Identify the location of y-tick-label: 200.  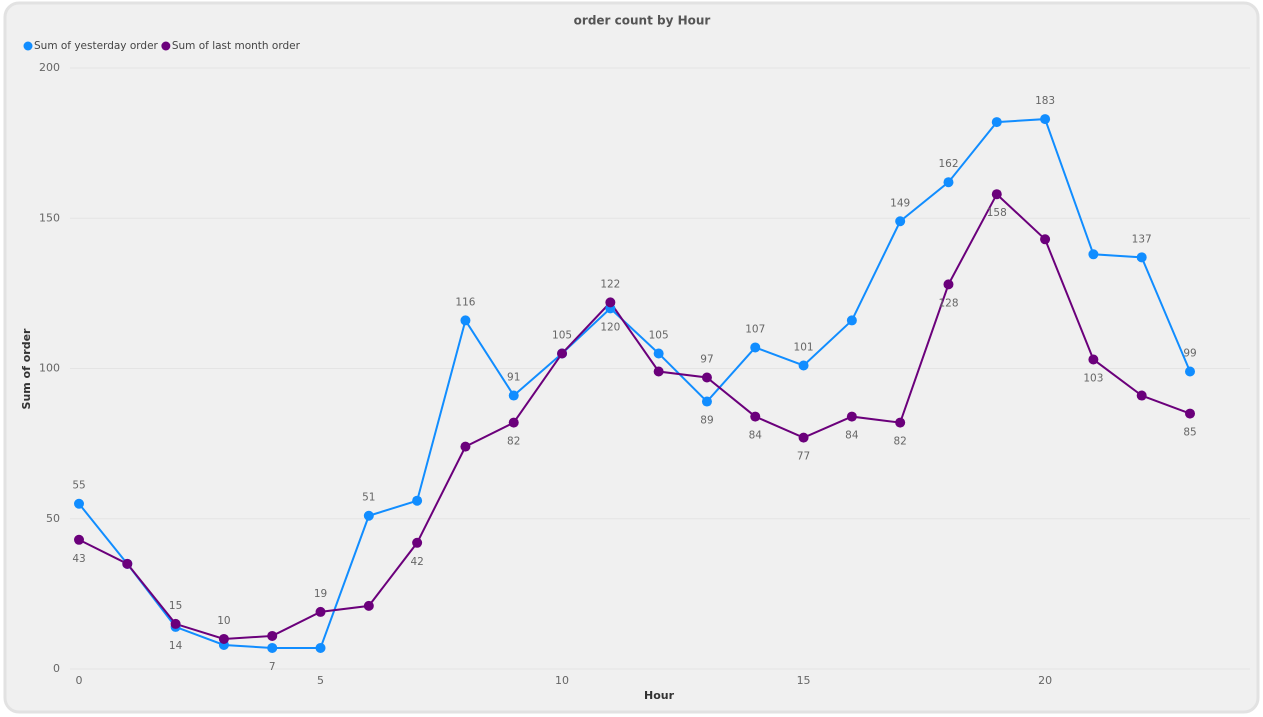
(49, 67).